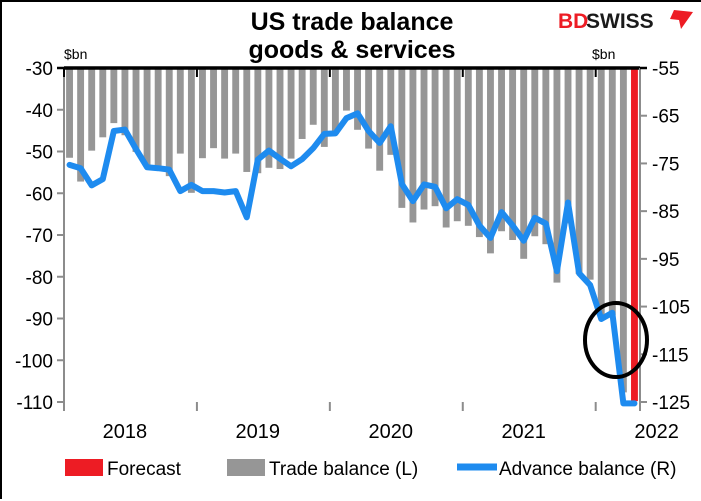 The height and width of the screenshot is (501, 701). I want to click on right-axis-tick-label: -75, so click(665, 164).